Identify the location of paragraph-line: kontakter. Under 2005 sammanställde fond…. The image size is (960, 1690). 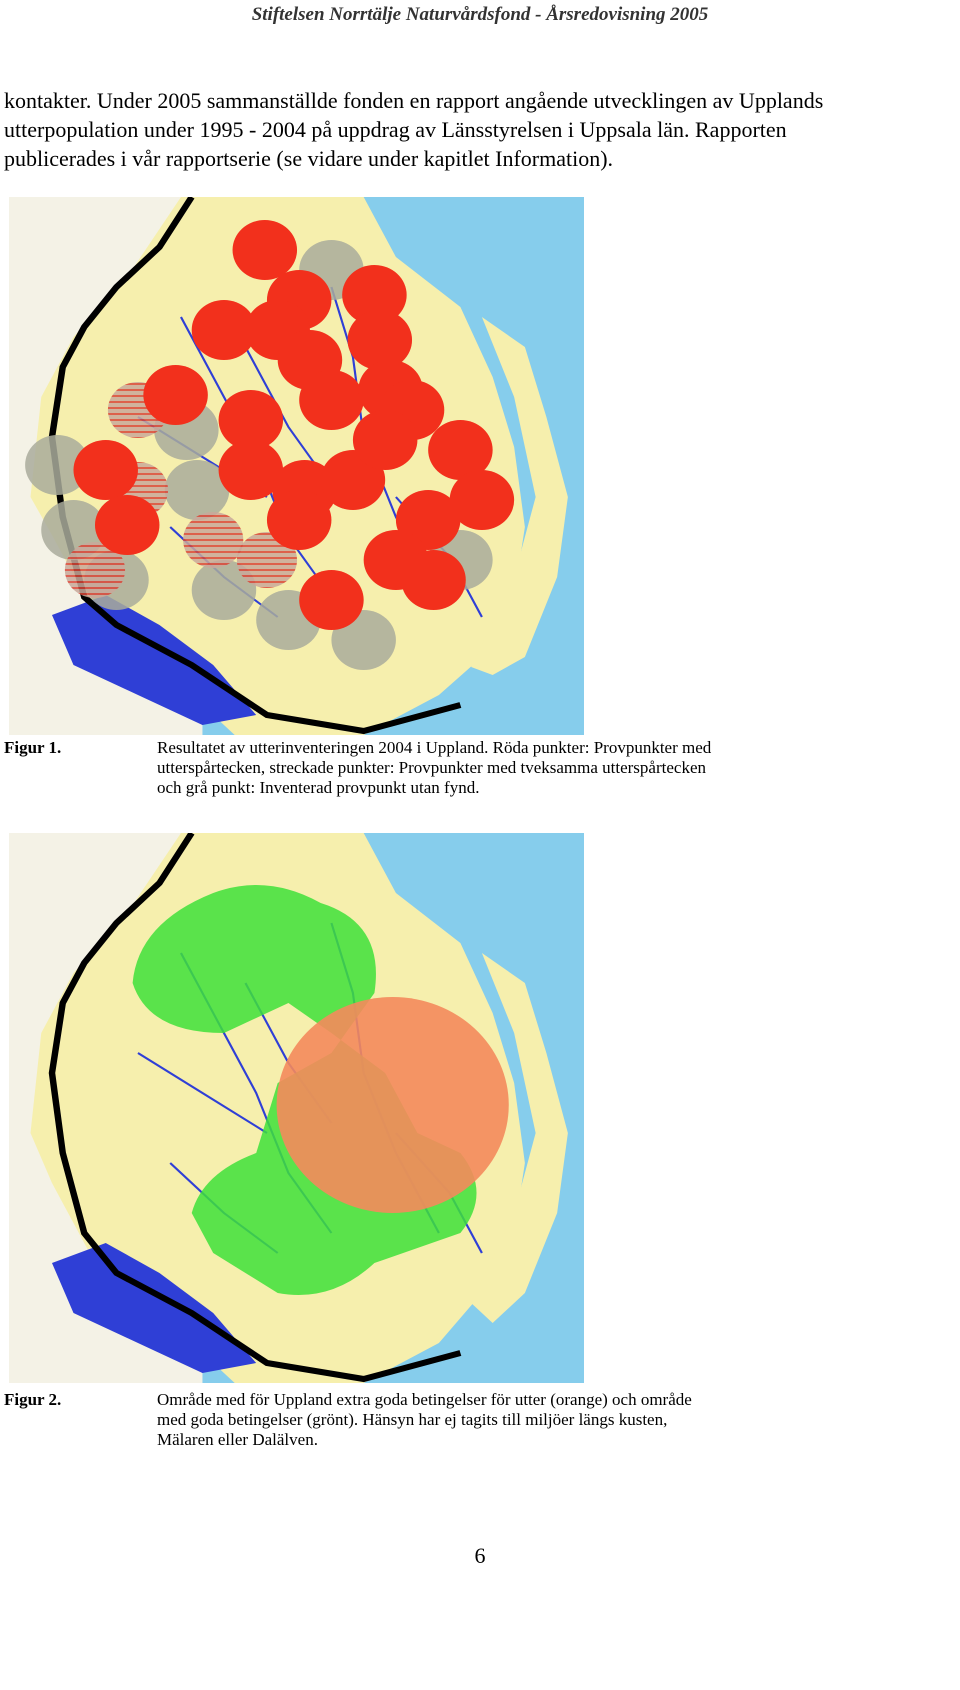
(414, 100).